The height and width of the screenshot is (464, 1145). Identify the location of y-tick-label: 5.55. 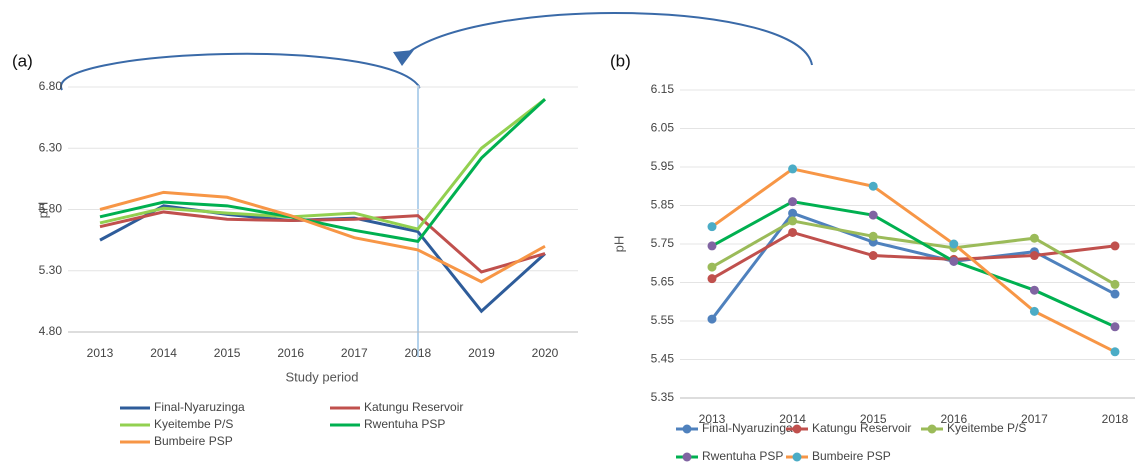
(663, 320).